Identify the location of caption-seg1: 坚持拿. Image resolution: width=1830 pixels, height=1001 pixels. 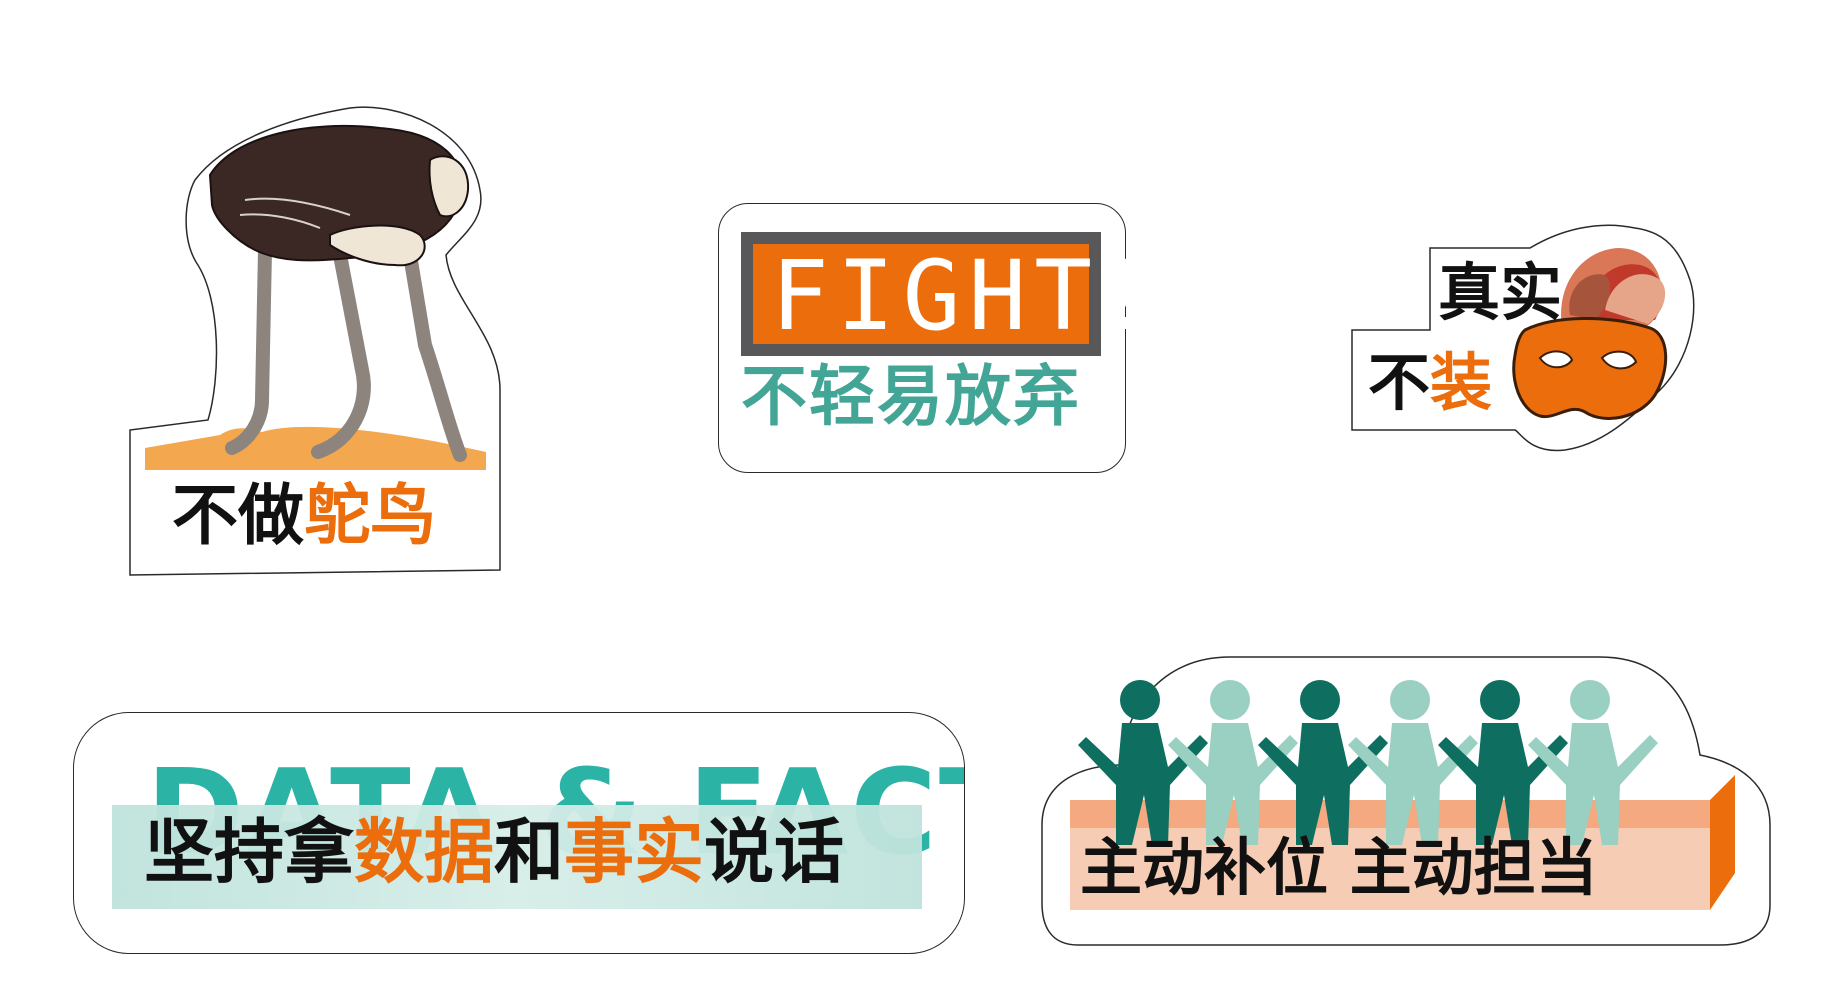
(249, 852).